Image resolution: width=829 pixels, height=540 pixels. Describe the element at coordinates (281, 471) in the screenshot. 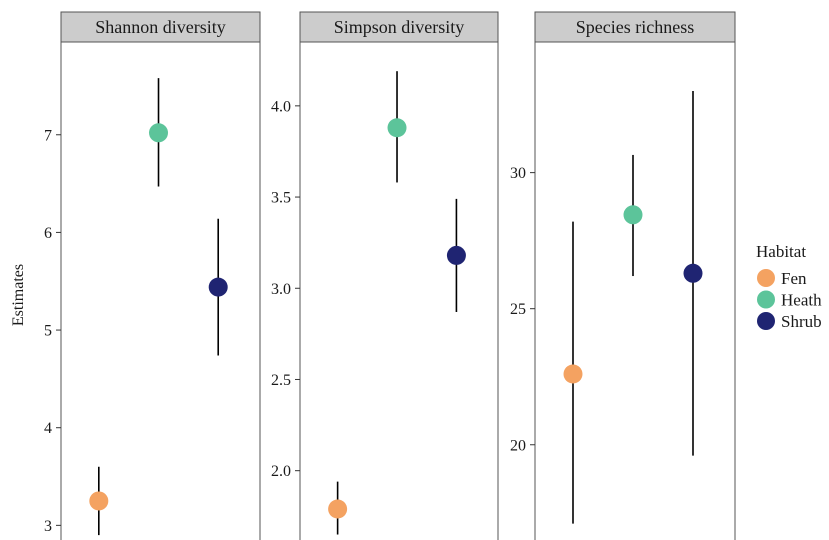

I see `y-tick-label: 2.0` at that location.